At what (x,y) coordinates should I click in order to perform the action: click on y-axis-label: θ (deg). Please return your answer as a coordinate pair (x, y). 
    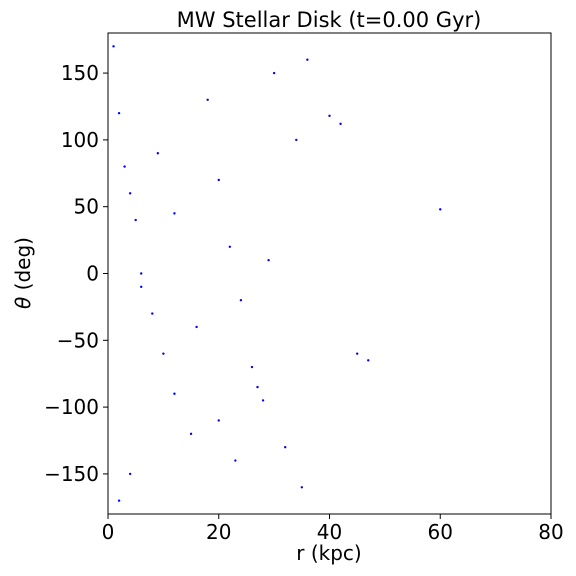
    Looking at the image, I should click on (23, 273).